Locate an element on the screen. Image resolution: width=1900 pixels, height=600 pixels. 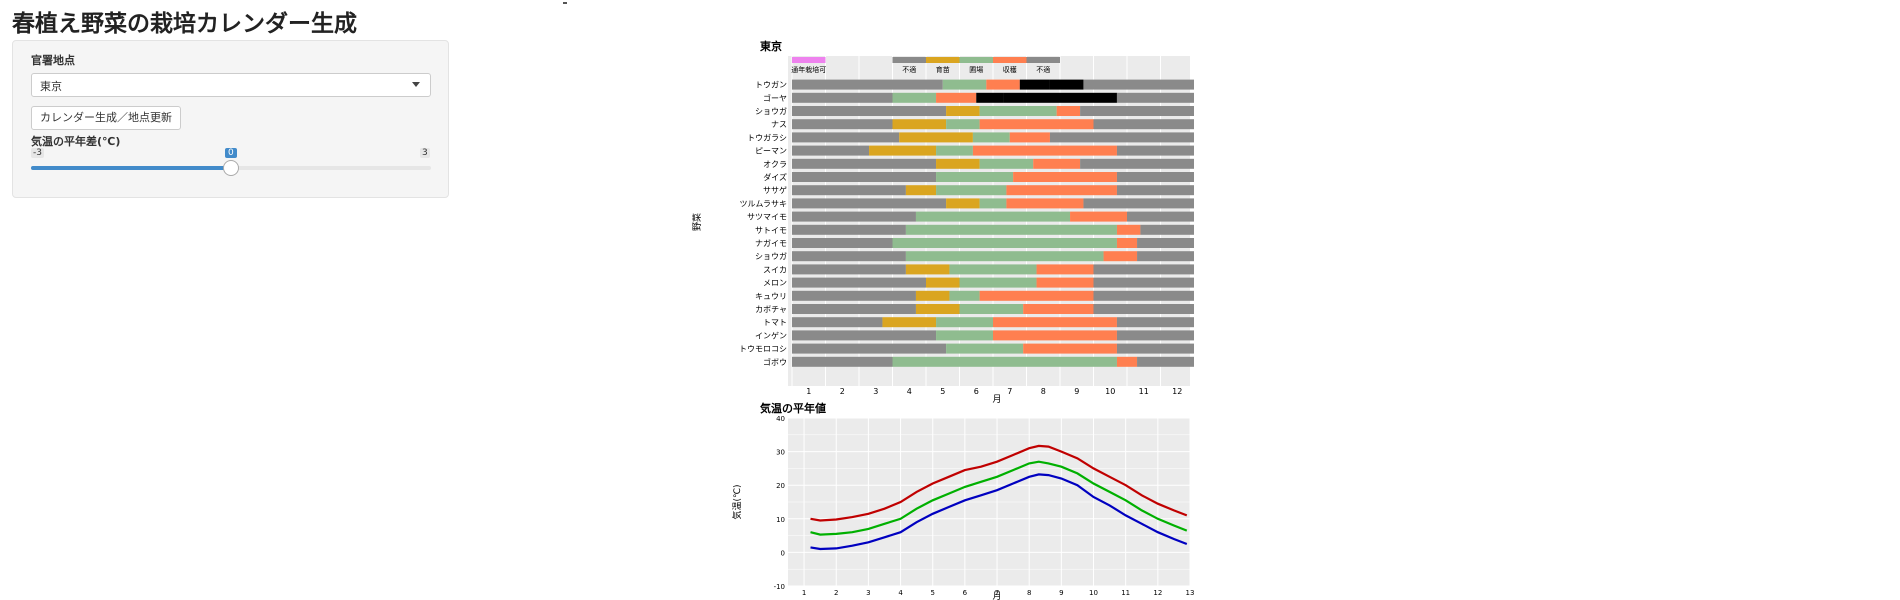
legend-label: 収穫 is located at coordinates (1010, 69).